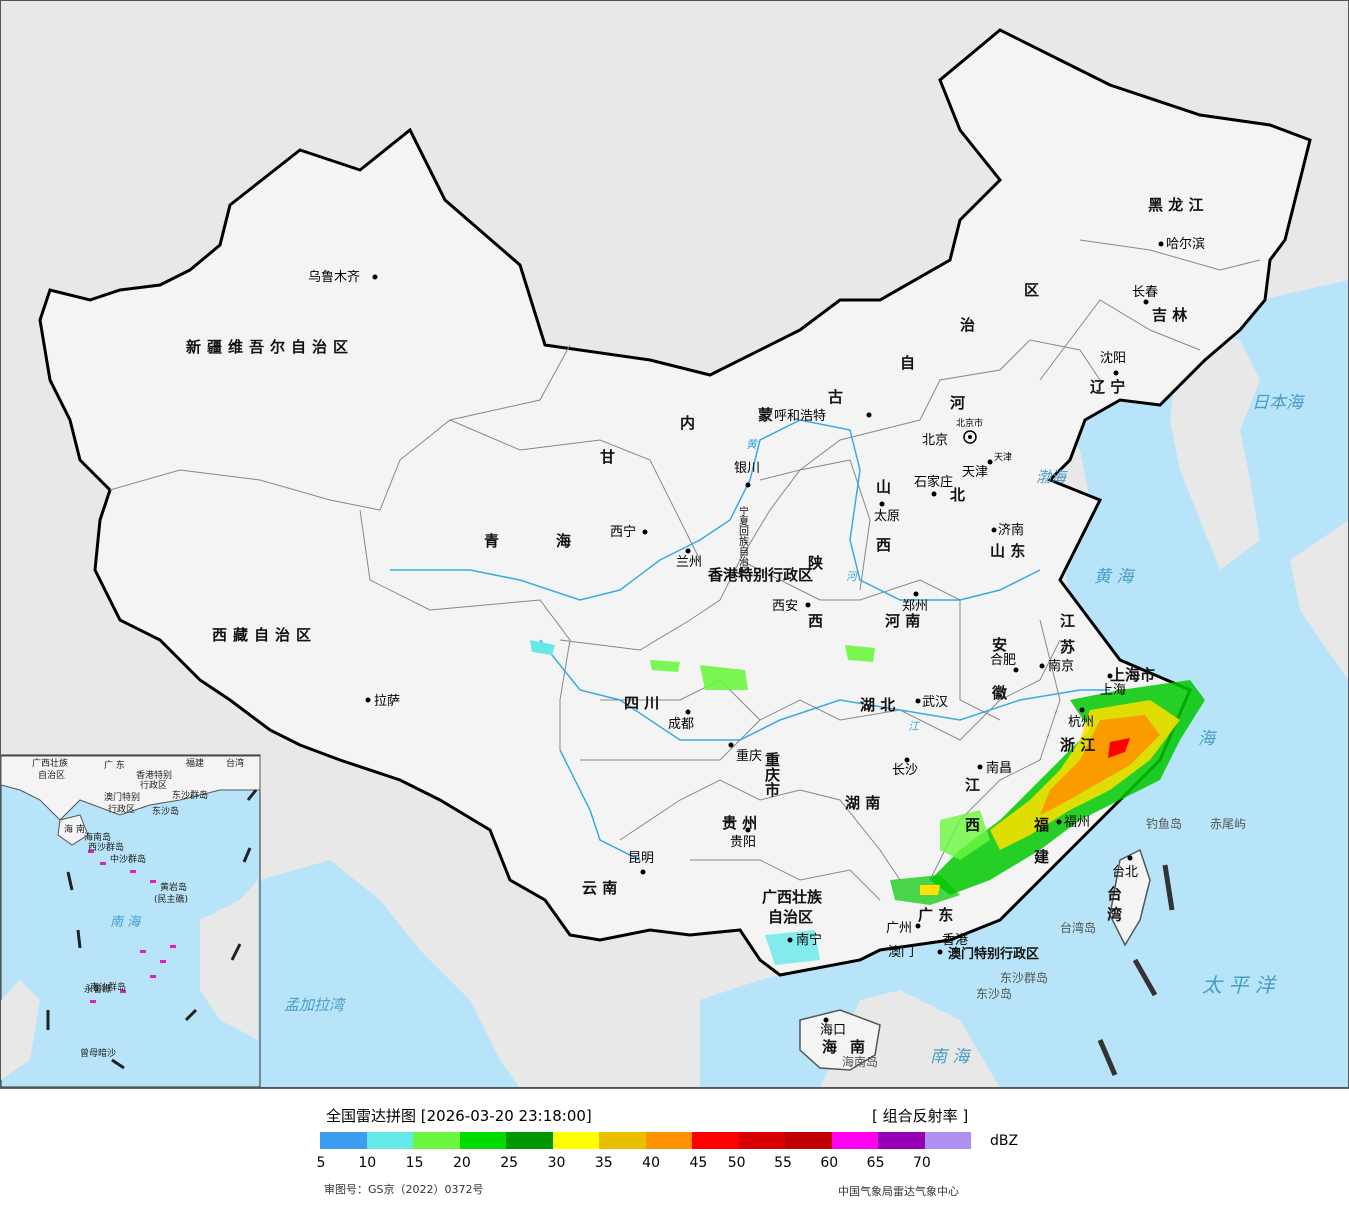 The image size is (1349, 1209). I want to click on province-label: 台 湾, so click(1114, 903).